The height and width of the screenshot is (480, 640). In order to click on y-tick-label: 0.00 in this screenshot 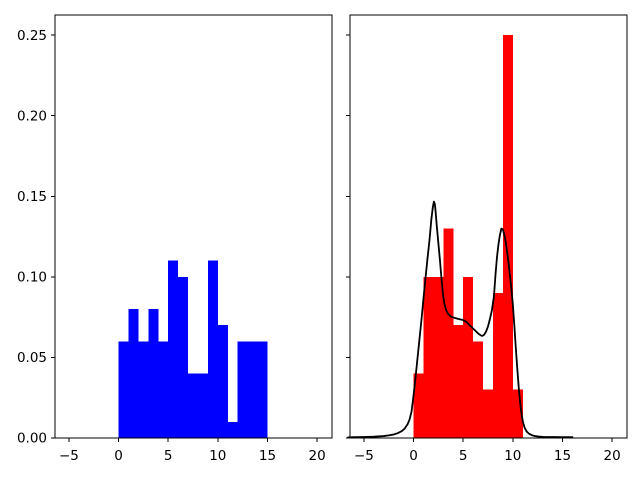, I will do `click(32, 439)`.